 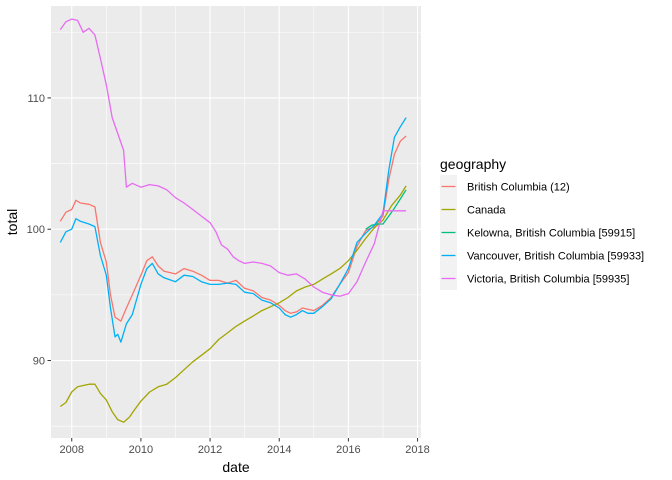 What do you see at coordinates (39, 362) in the screenshot?
I see `y-tick-label: 90` at bounding box center [39, 362].